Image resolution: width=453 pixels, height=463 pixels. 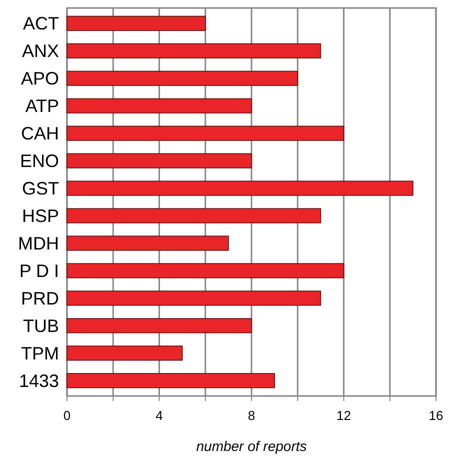 I want to click on x-tick-label: 16, so click(x=436, y=415).